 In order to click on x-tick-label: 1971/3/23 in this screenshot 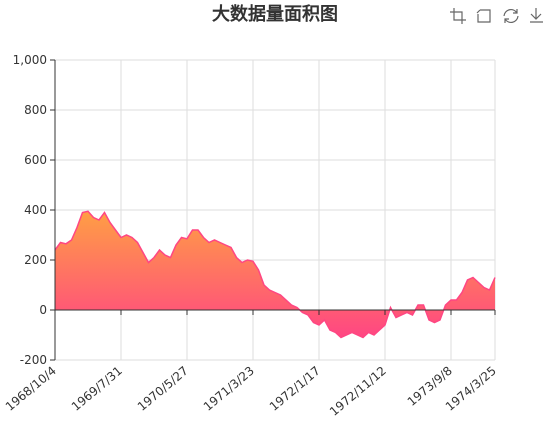, I will do `click(229, 389)`.